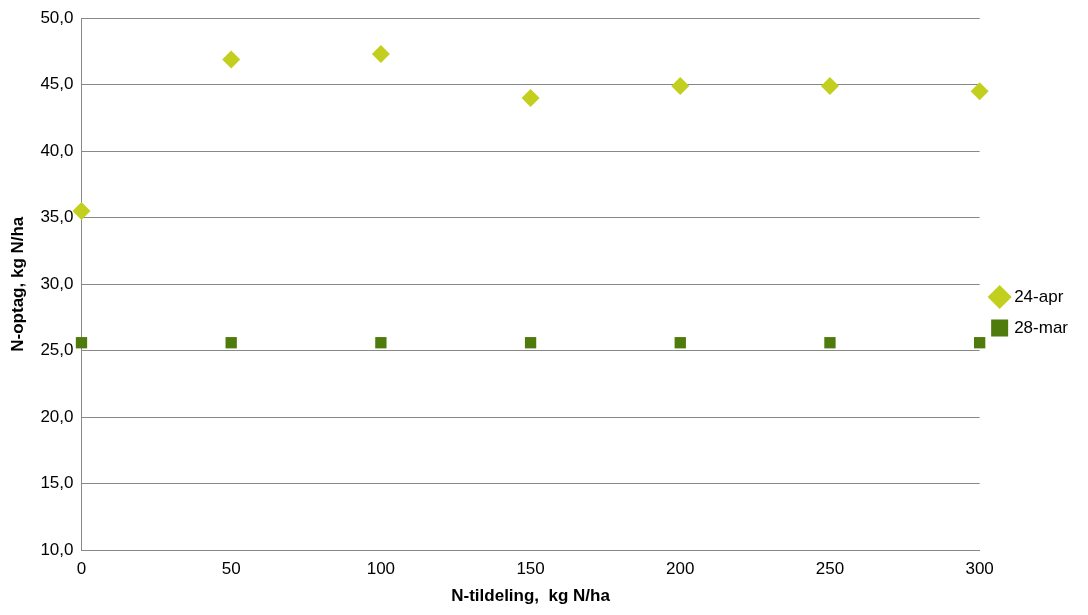 This screenshot has height=615, width=1088. What do you see at coordinates (57, 549) in the screenshot?
I see `y-tick-label: 10,0` at bounding box center [57, 549].